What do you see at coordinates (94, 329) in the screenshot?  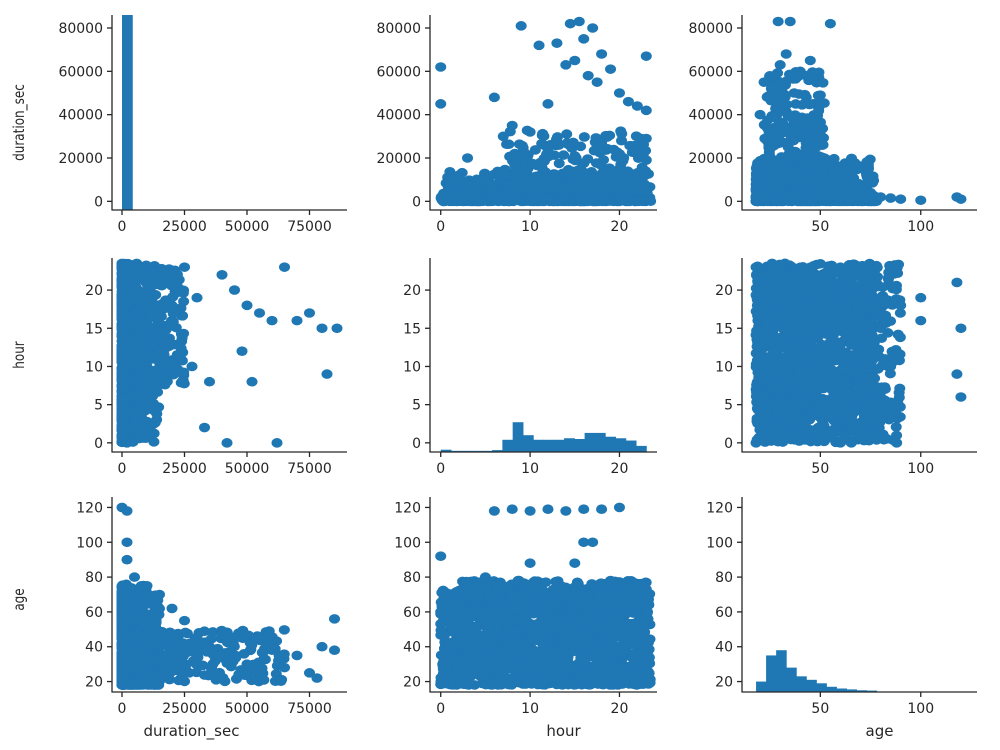 I see `y-tick-label: 15` at bounding box center [94, 329].